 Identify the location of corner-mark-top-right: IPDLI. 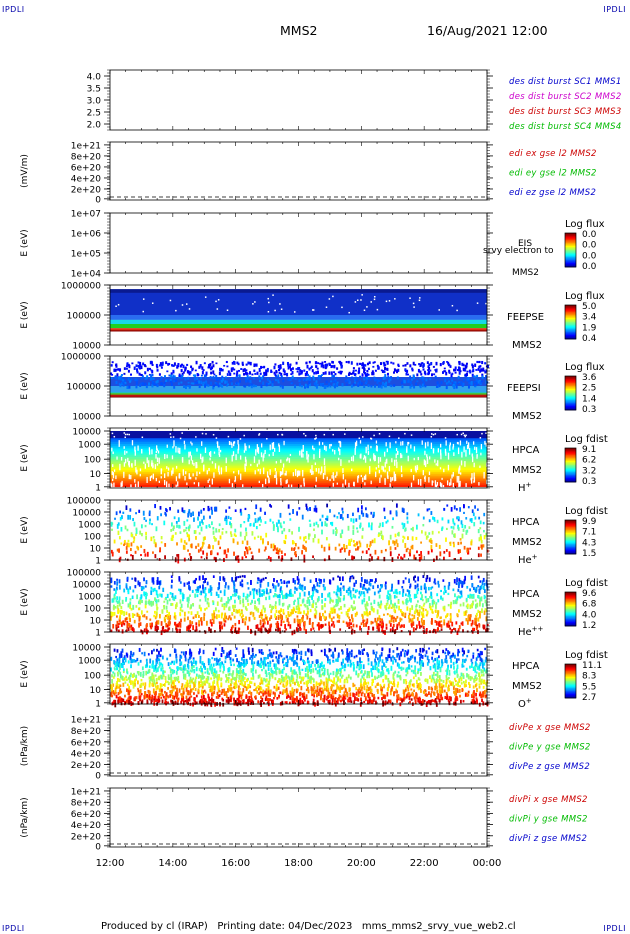
(614, 9).